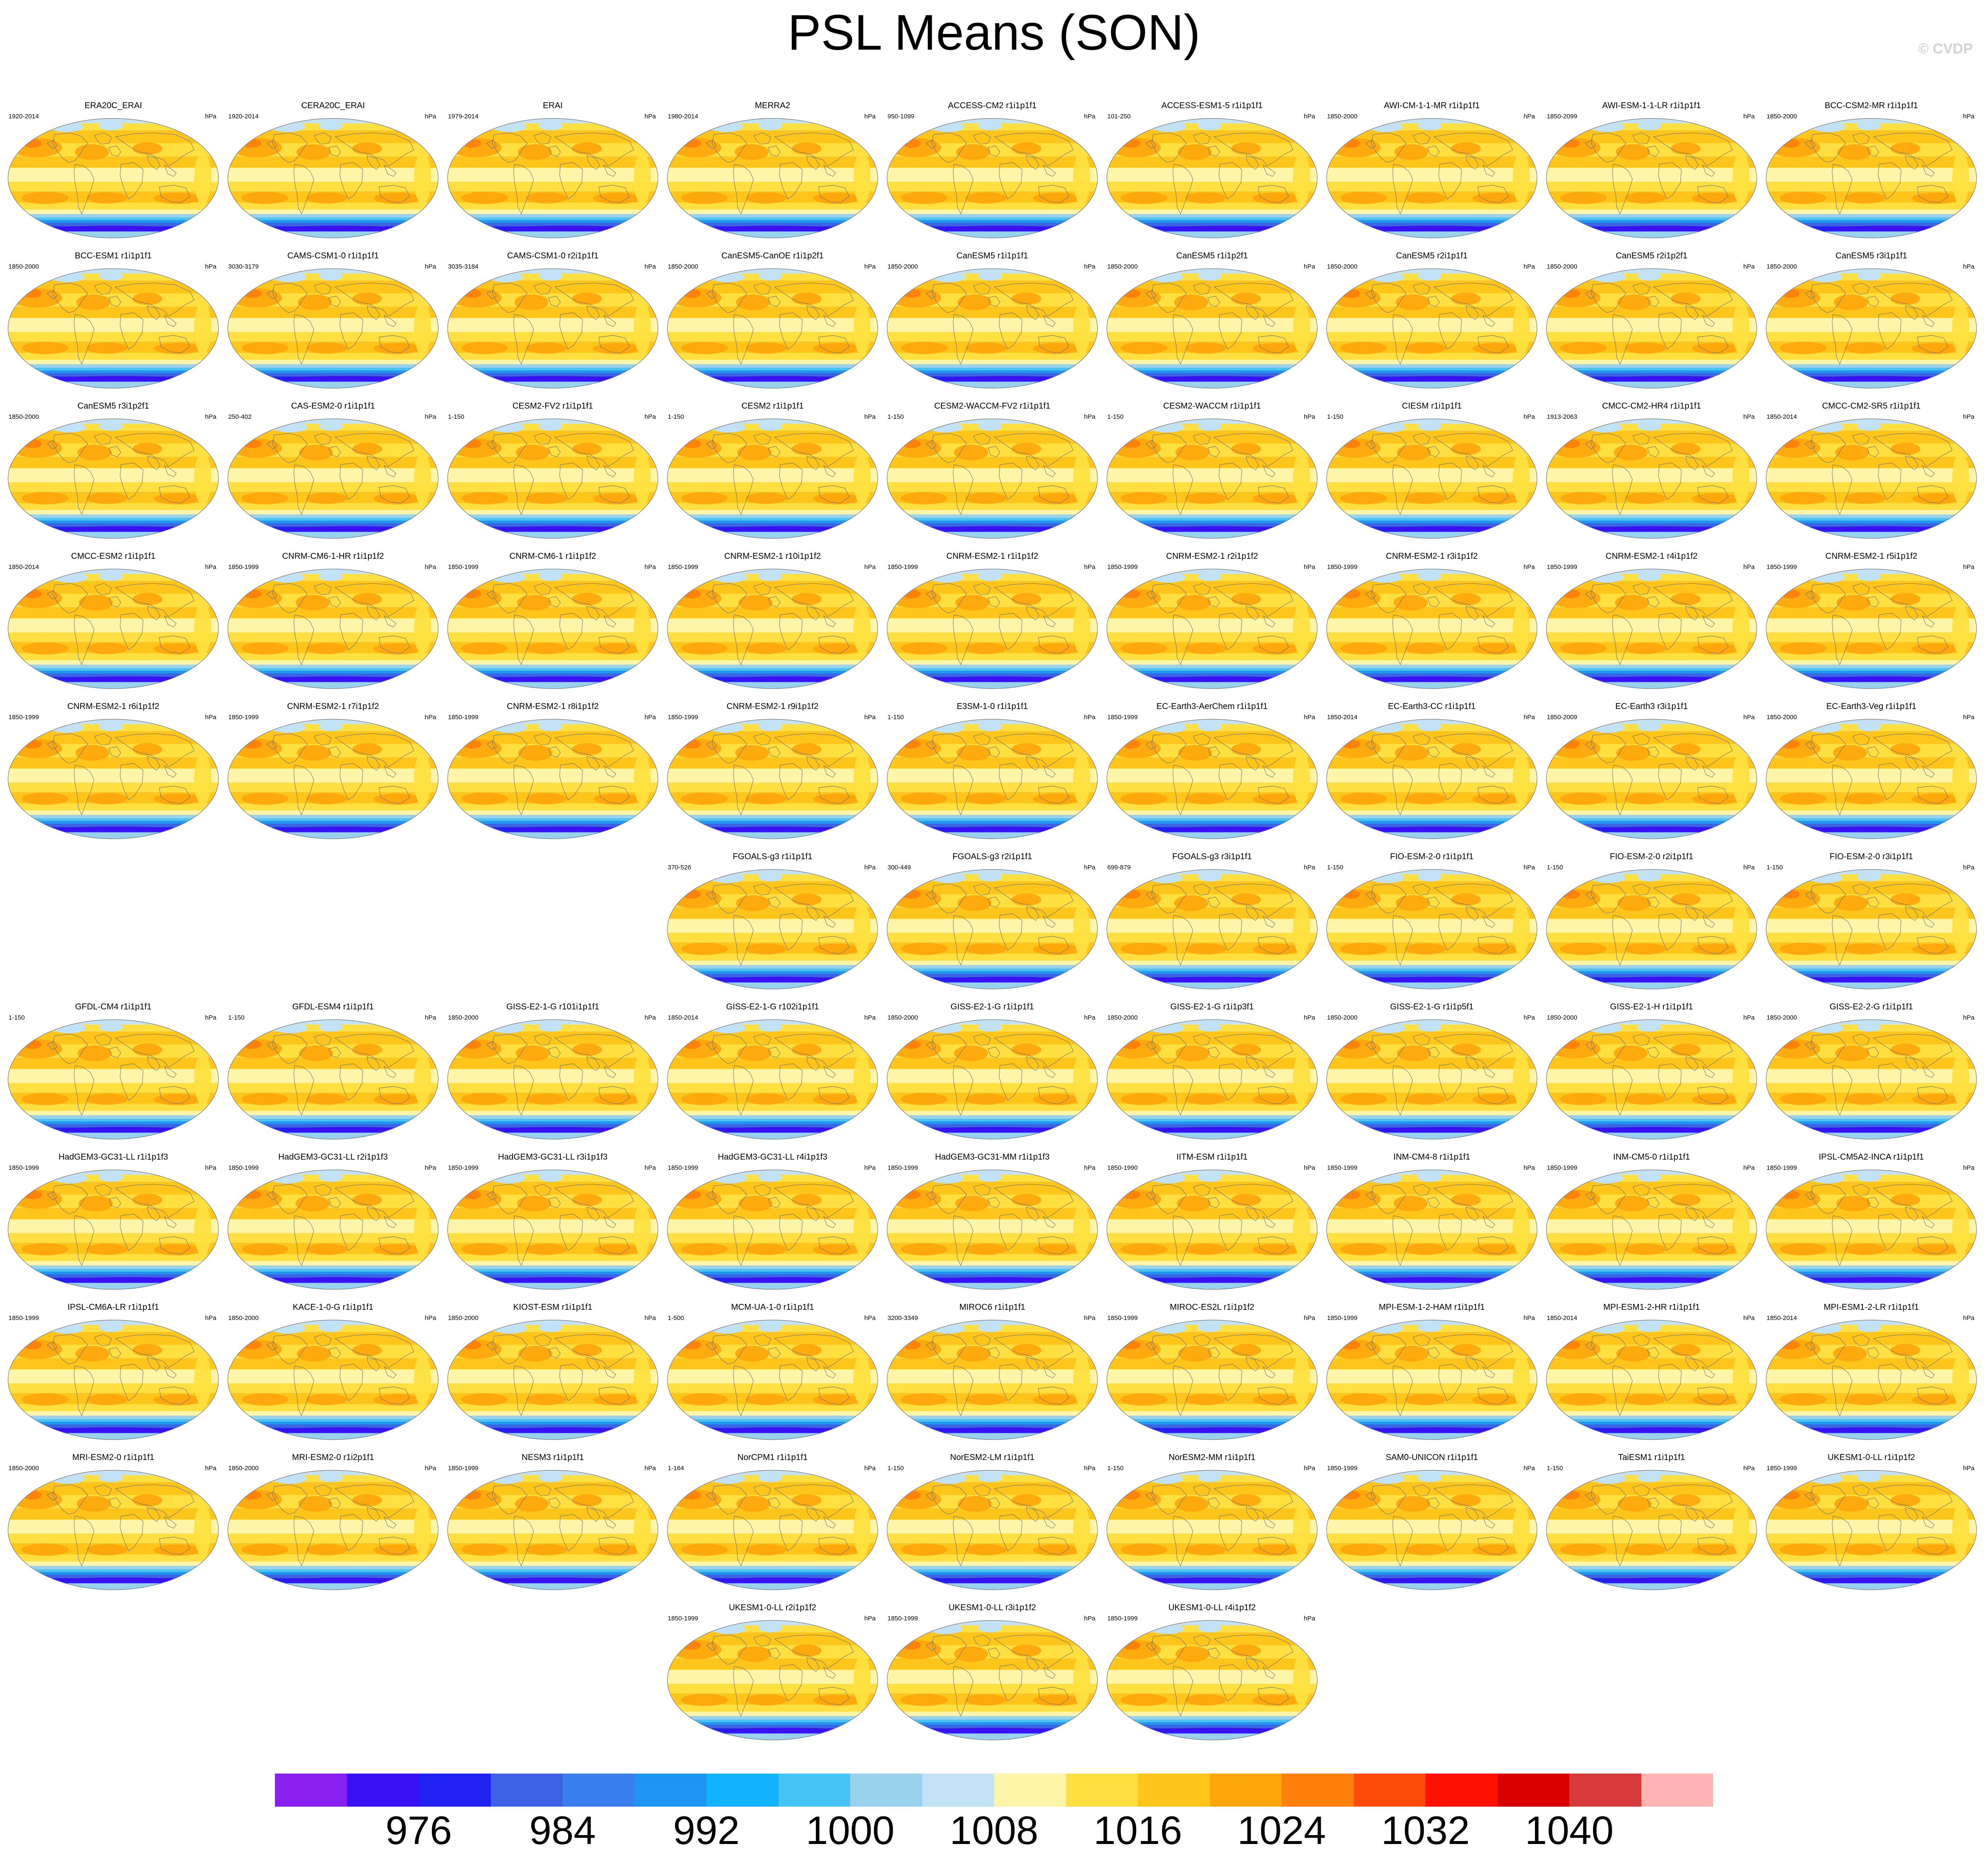 The height and width of the screenshot is (1858, 1988). I want to click on map-panel: CMCC-ESM2 r1i1p1f1 1850-2014 hPa, so click(113, 622).